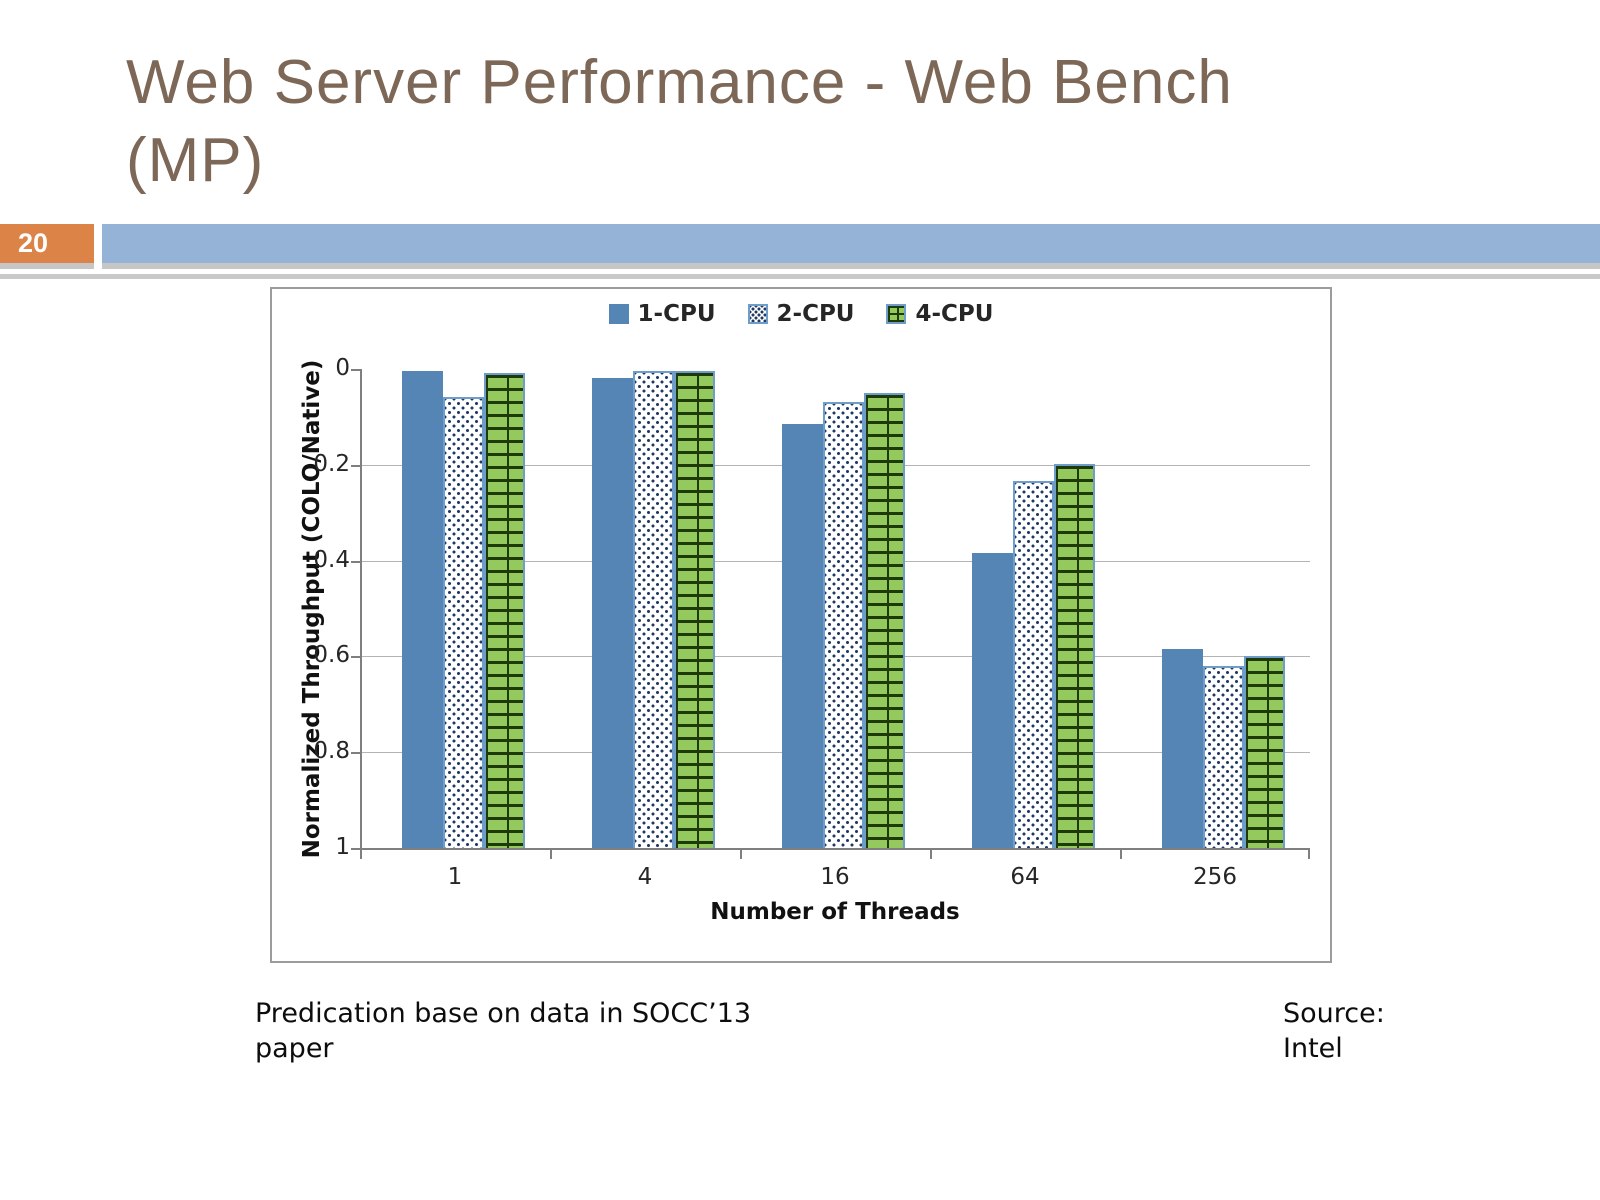 This screenshot has width=1600, height=1200. I want to click on page-number: 20, so click(33, 243).